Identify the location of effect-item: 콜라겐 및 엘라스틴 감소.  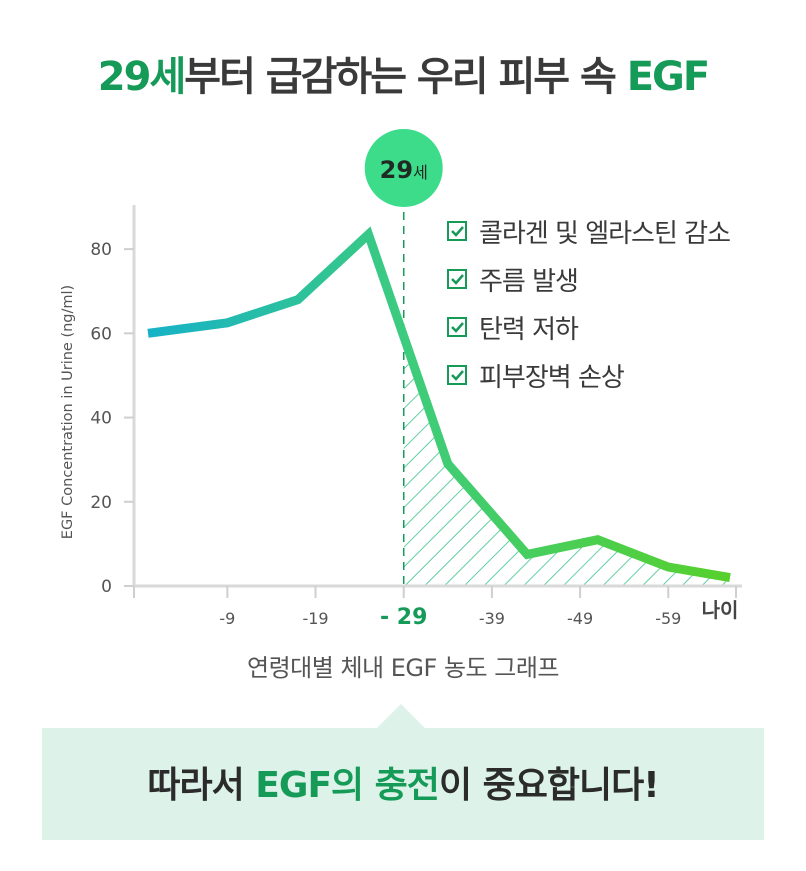
(589, 231).